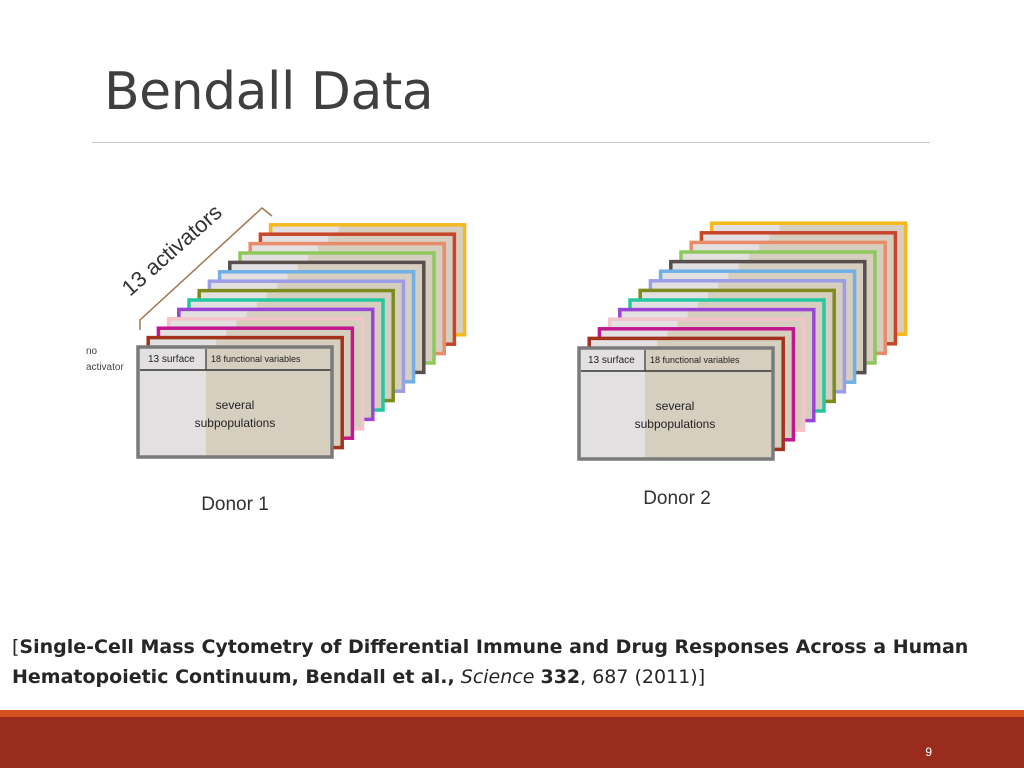  What do you see at coordinates (235, 405) in the screenshot?
I see `donor1-subpop-line1: several` at bounding box center [235, 405].